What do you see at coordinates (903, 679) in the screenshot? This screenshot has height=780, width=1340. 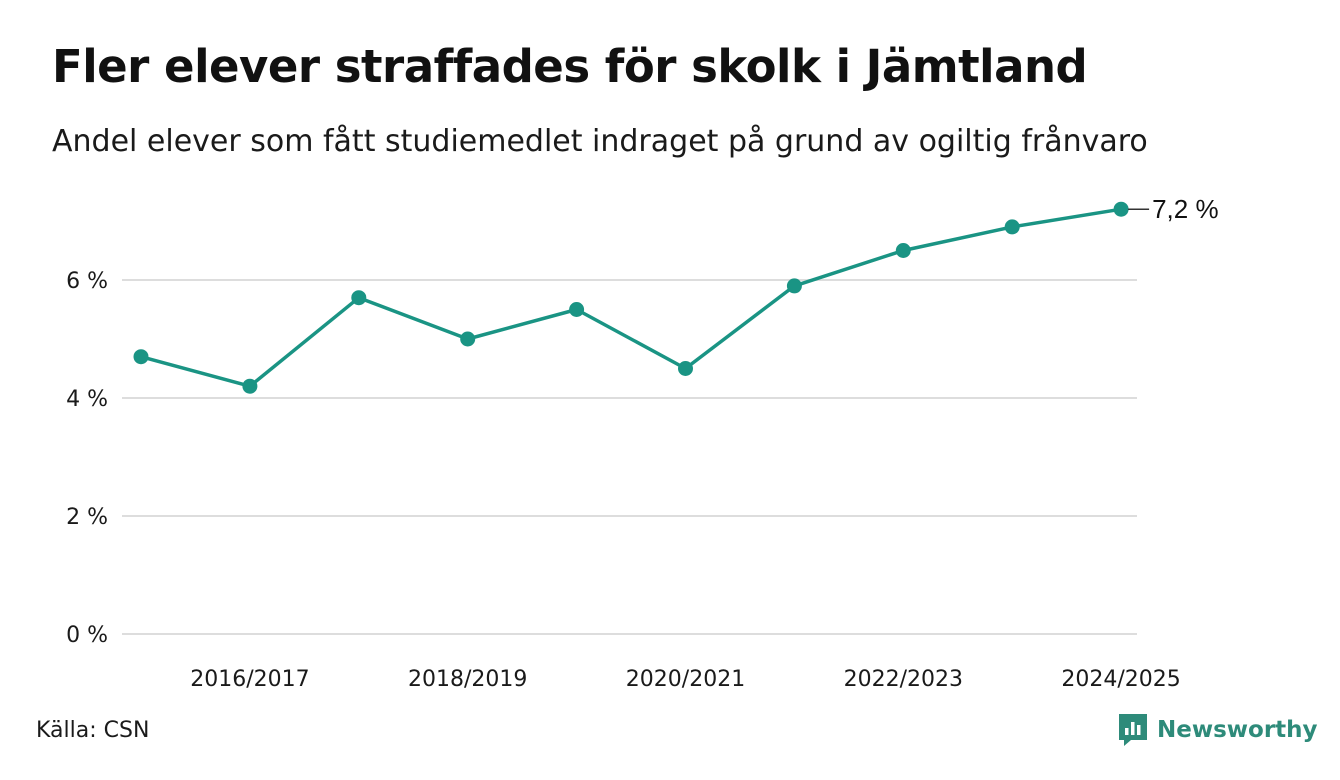 I see `x-tick-label: 2022/2023` at bounding box center [903, 679].